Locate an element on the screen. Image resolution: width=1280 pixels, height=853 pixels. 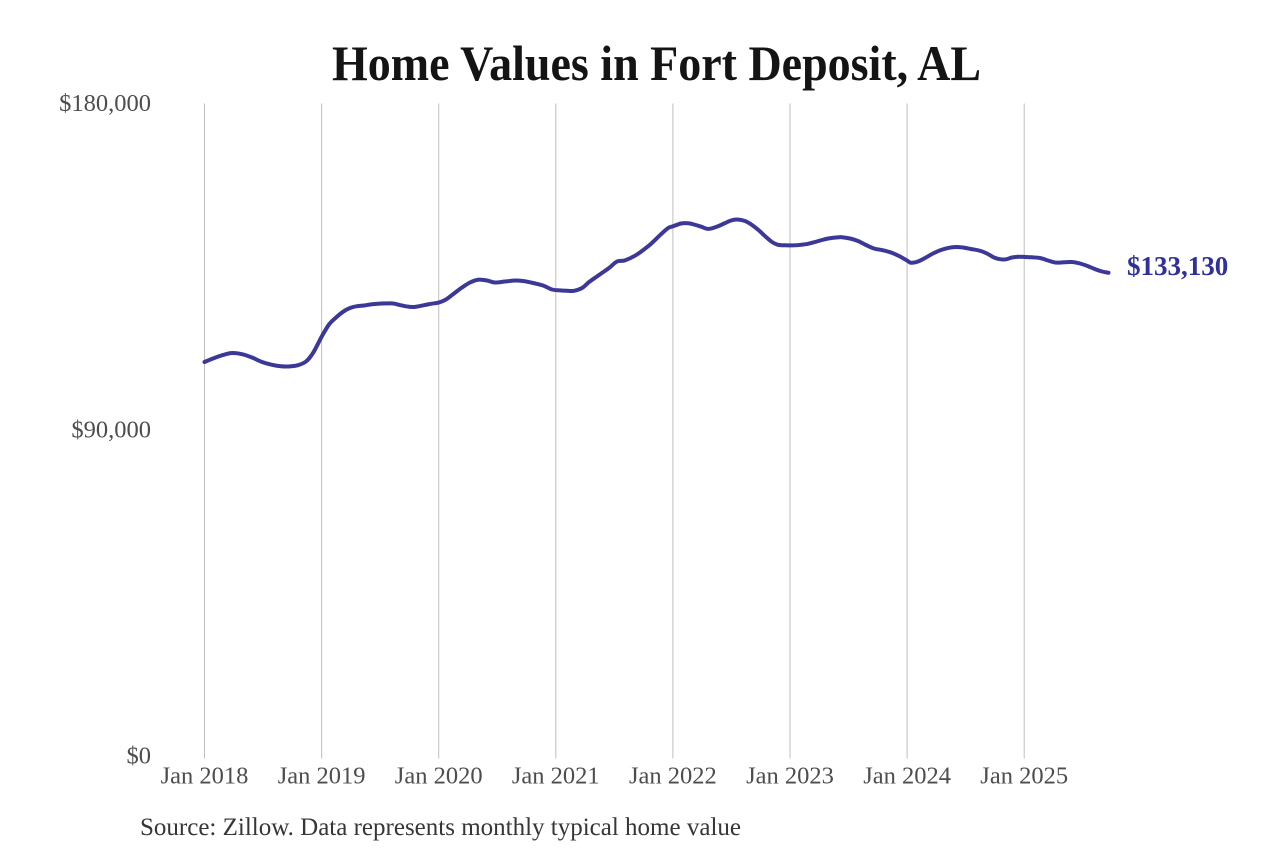
svg-text:Home Values in Fort Deposit, A: Home Values in Fort Deposit, AL is located at coordinates (656, 63).